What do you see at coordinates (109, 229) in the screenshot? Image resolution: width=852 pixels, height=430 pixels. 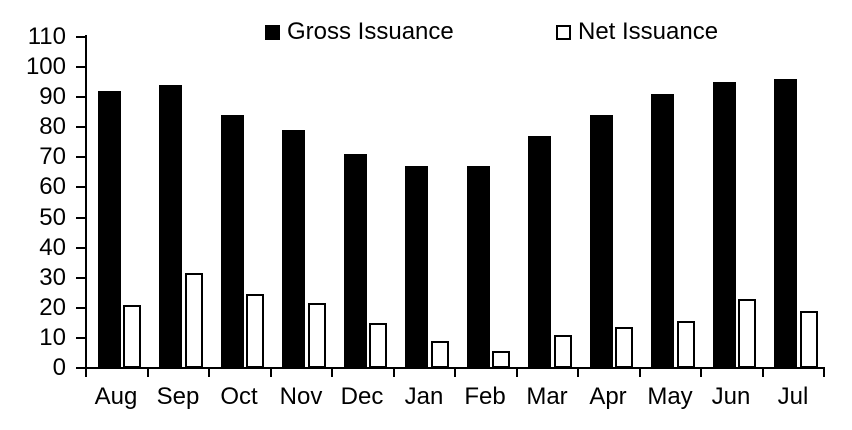 I see `gross-bar-aug` at bounding box center [109, 229].